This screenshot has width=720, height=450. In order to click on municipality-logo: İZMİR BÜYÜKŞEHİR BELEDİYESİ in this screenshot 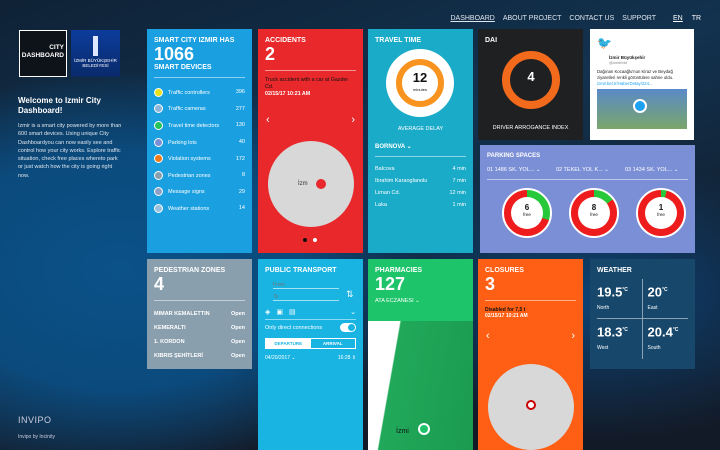, I will do `click(95, 53)`.